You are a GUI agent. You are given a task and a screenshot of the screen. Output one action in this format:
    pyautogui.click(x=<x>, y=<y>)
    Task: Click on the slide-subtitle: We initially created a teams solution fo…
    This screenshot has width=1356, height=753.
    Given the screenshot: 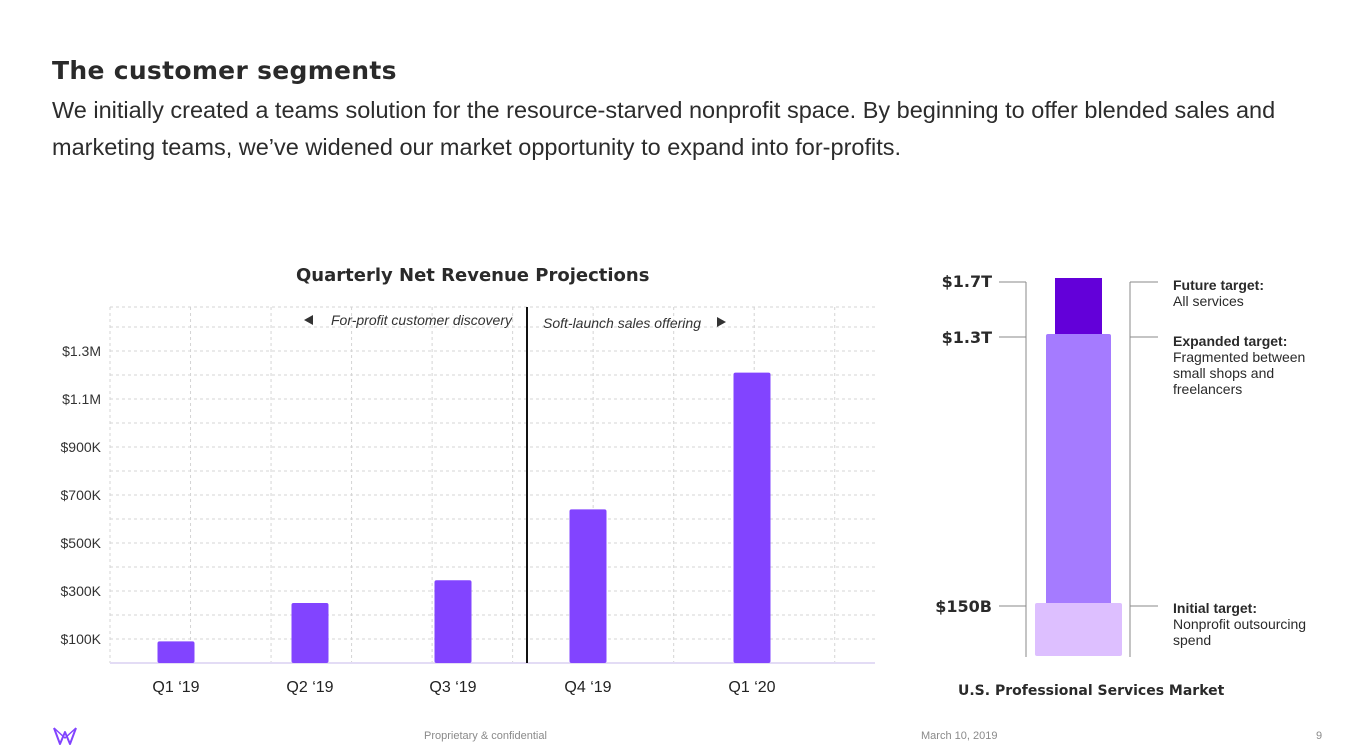 What is the action you would take?
    pyautogui.click(x=664, y=128)
    